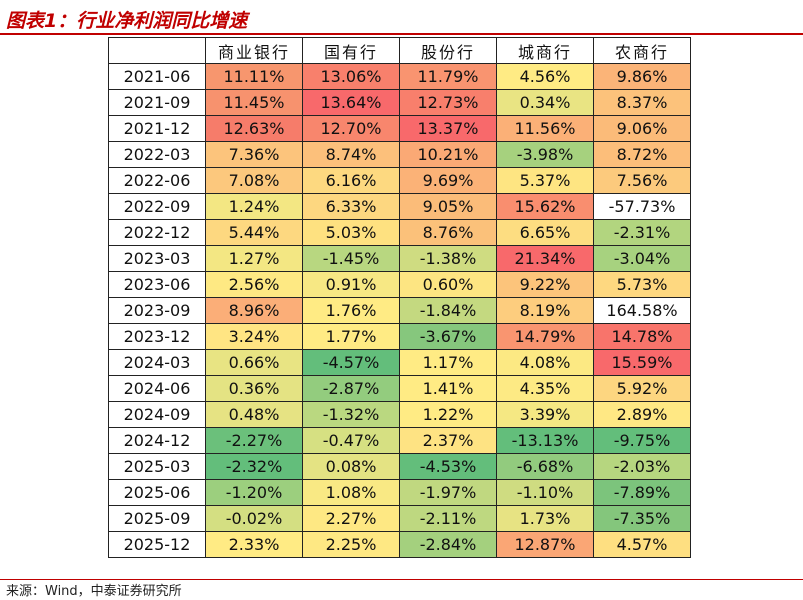 This screenshot has width=803, height=600. Describe the element at coordinates (351, 50) in the screenshot. I see `column-header: 国有行` at that location.